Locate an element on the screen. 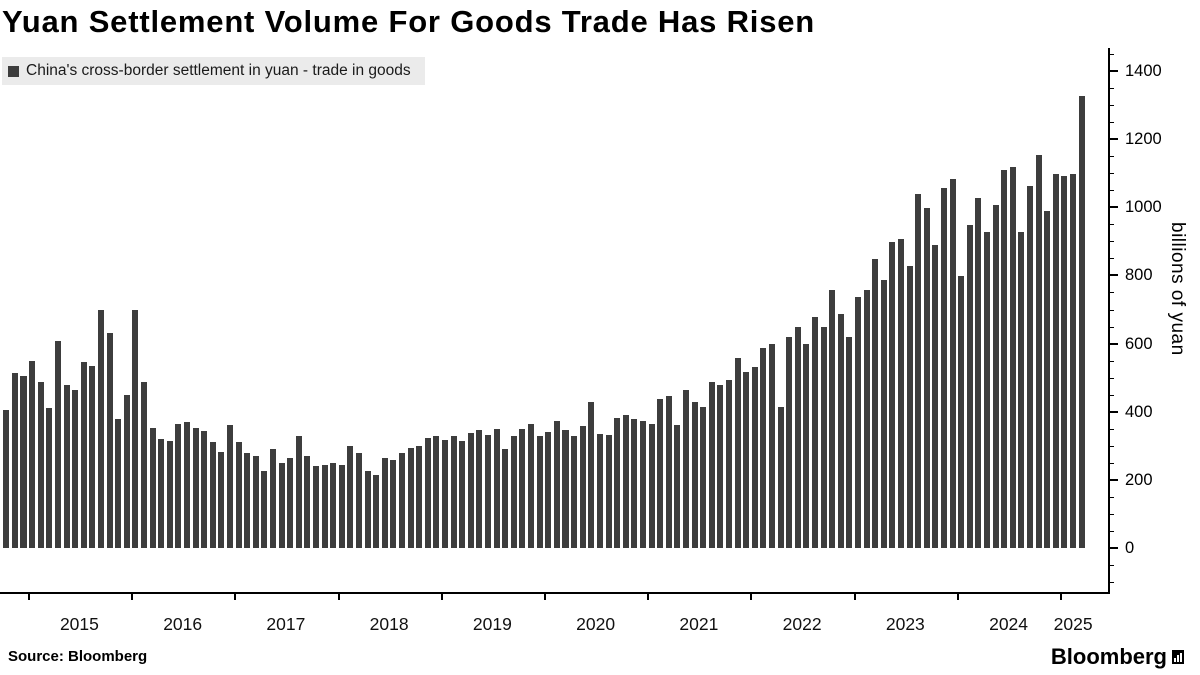 The height and width of the screenshot is (675, 1200). y-tick-label: 400 is located at coordinates (1139, 411).